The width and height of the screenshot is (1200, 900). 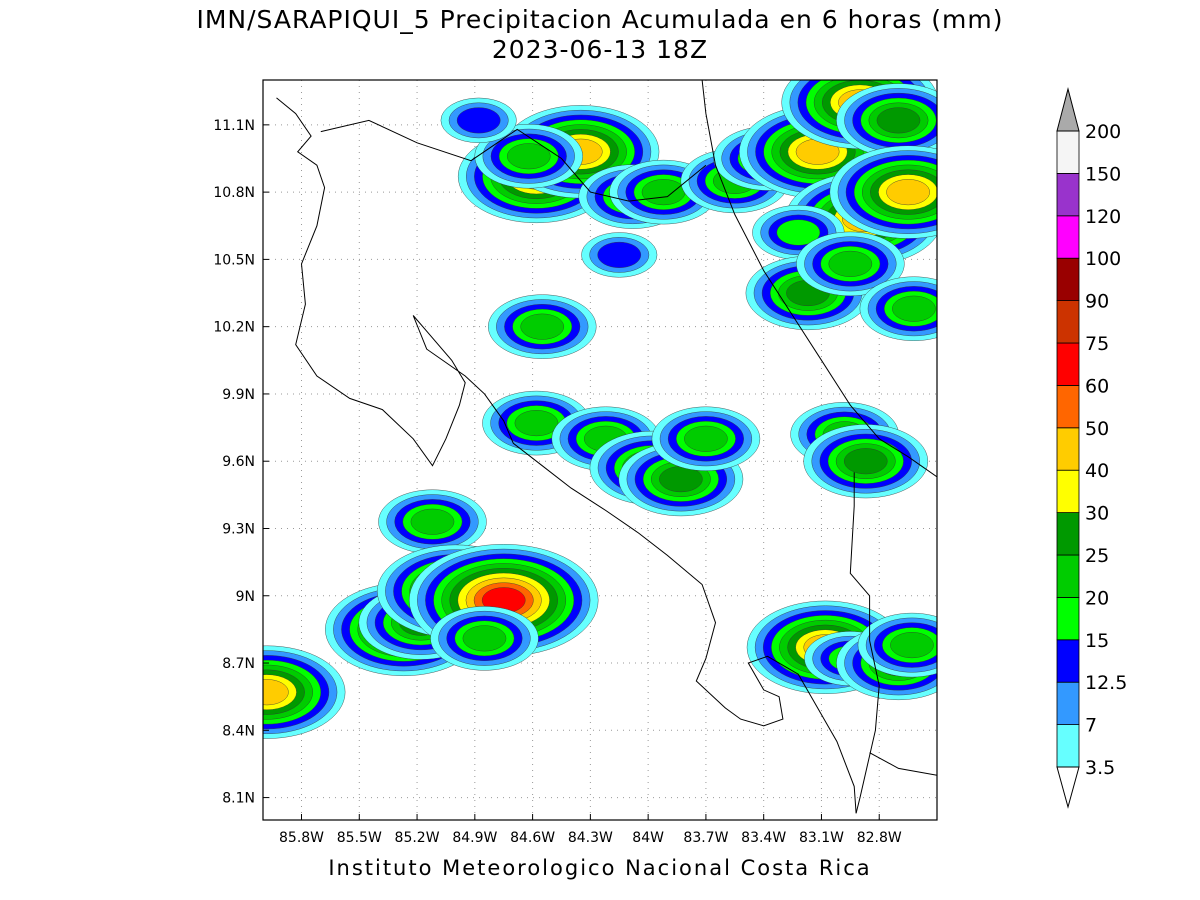 I want to click on lat-tick-label: 8.7N, so click(x=238, y=664).